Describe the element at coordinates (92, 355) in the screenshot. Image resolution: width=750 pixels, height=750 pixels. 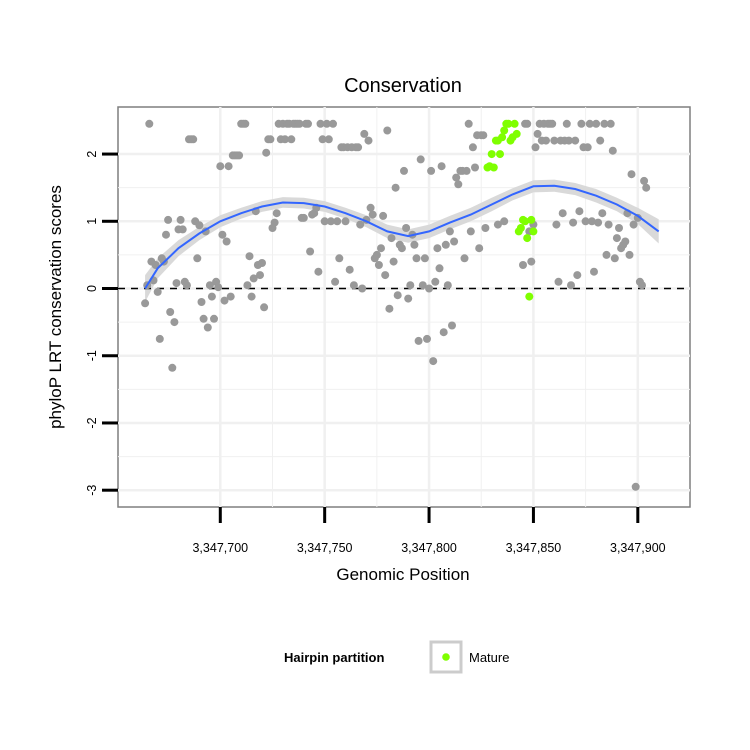
I see `y-tick-label: -1` at that location.